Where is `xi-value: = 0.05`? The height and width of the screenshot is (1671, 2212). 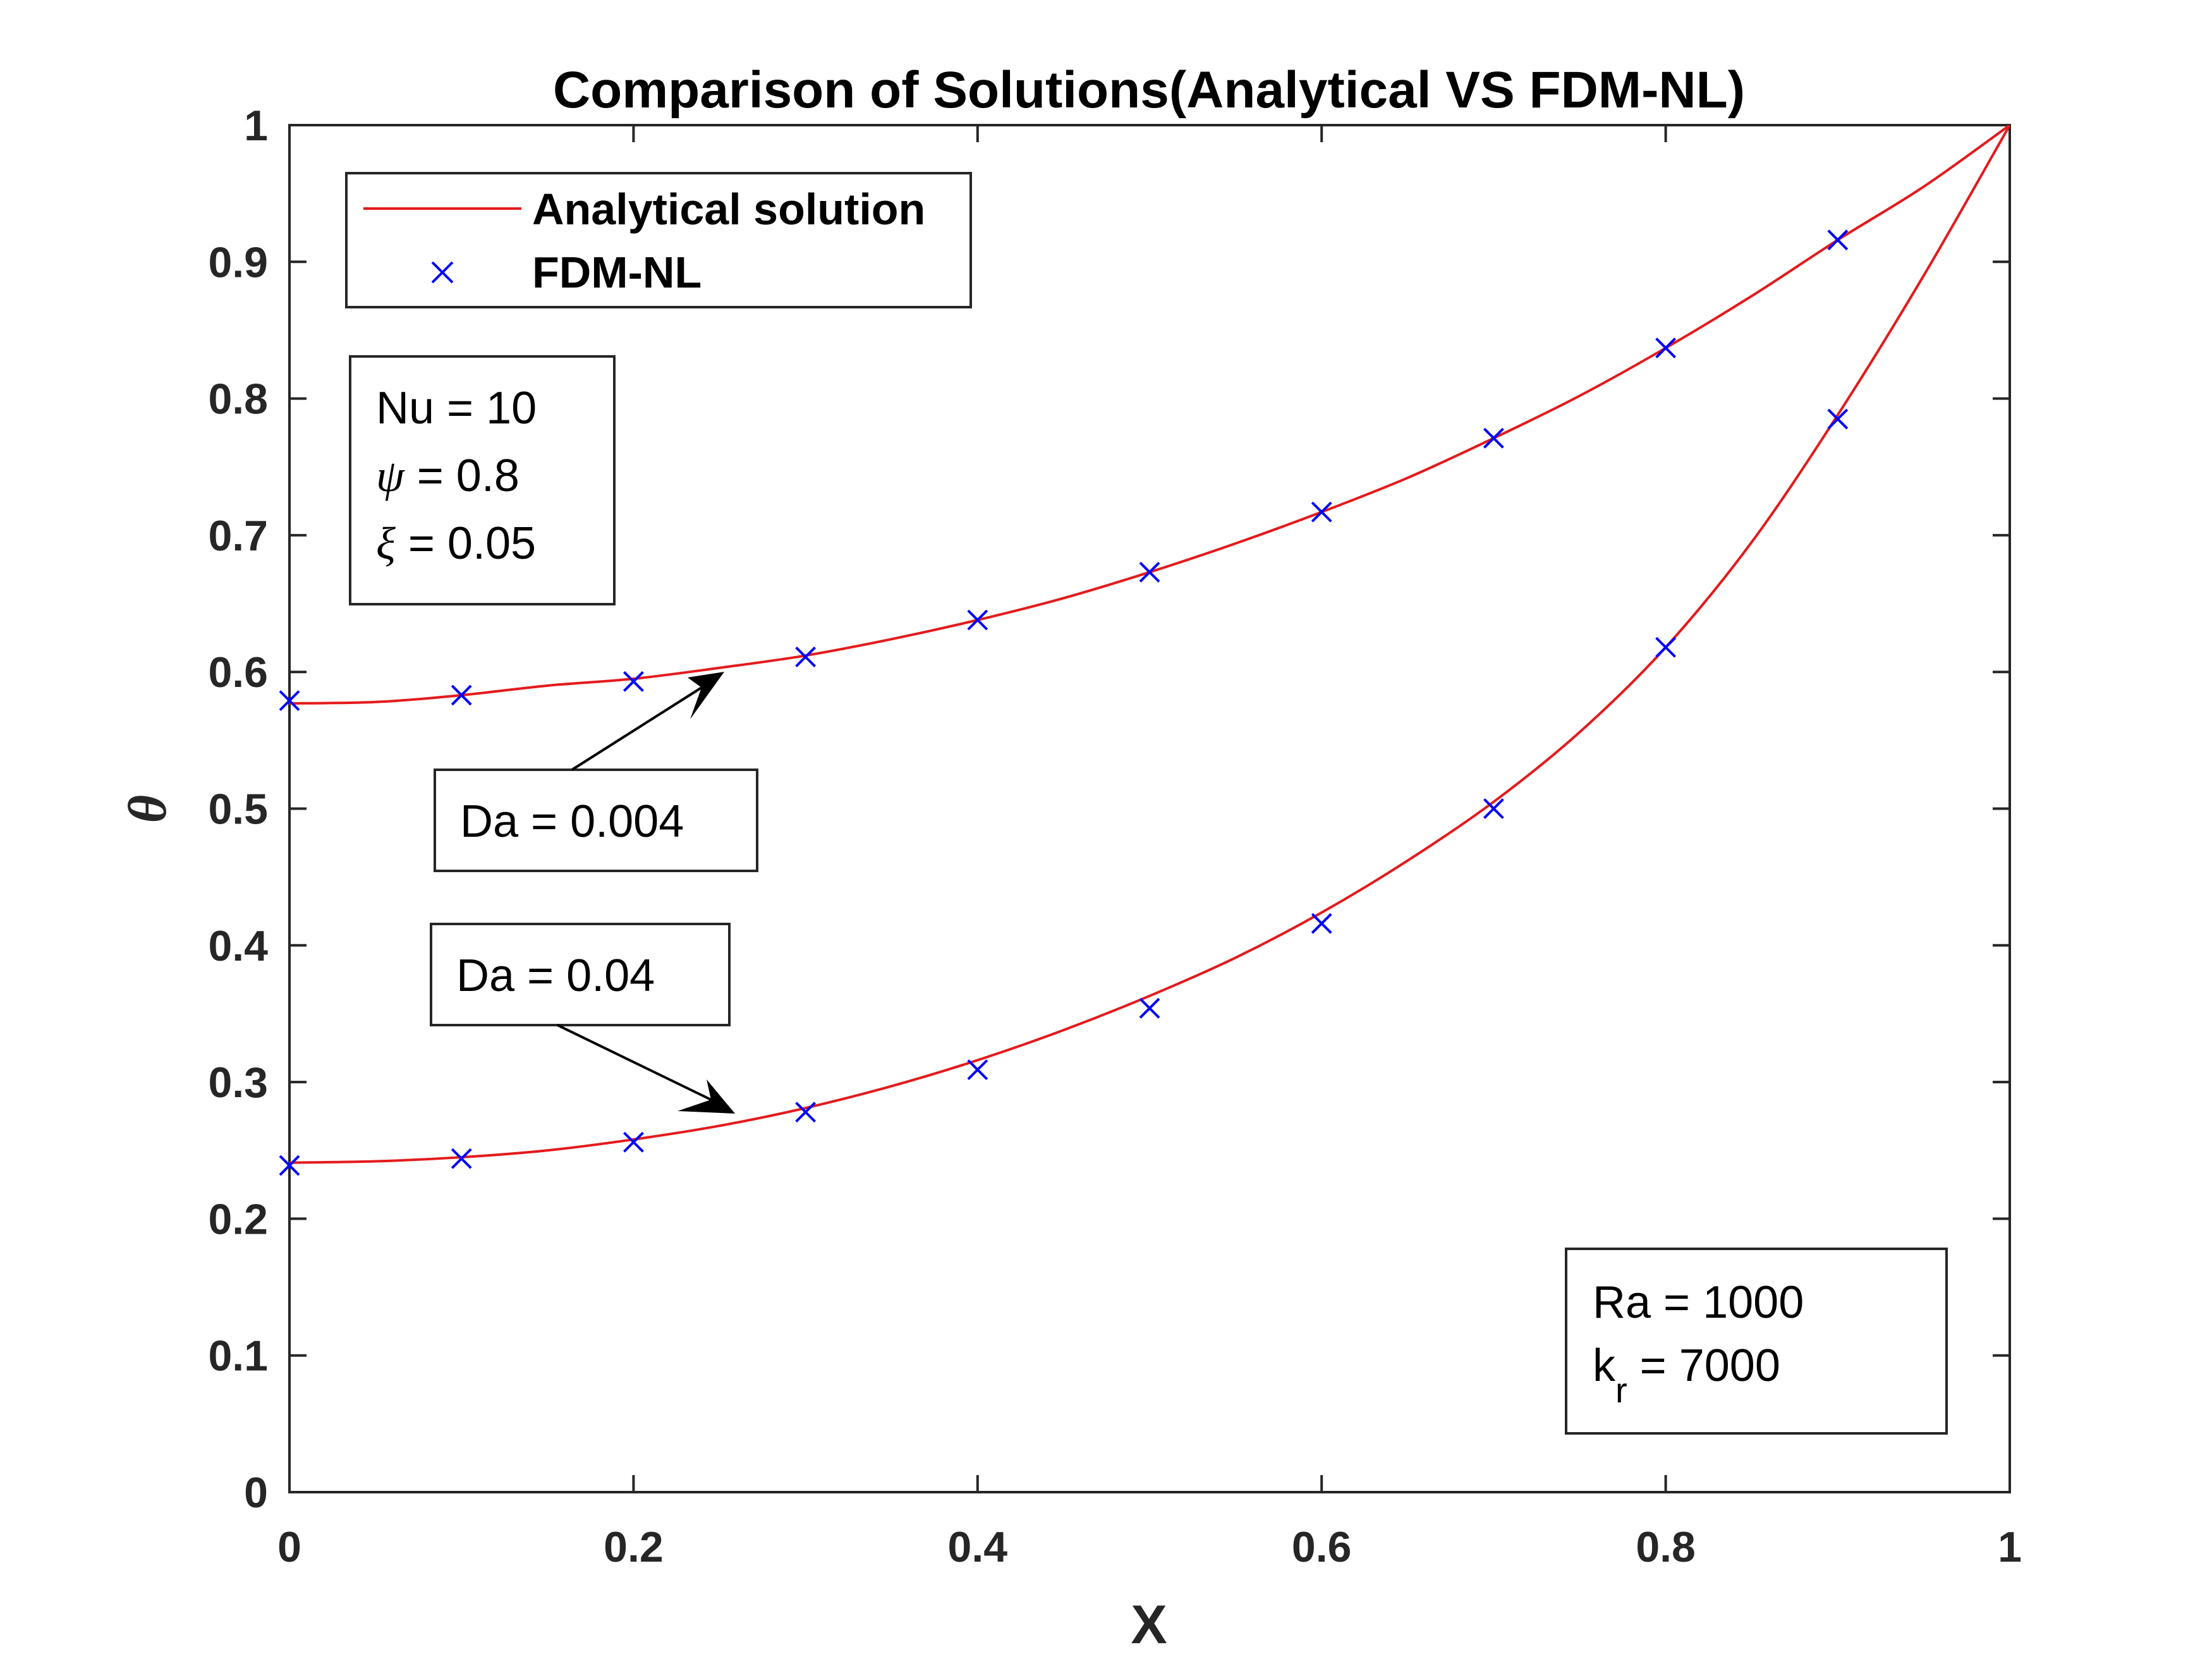
xi-value: = 0.05 is located at coordinates (466, 543).